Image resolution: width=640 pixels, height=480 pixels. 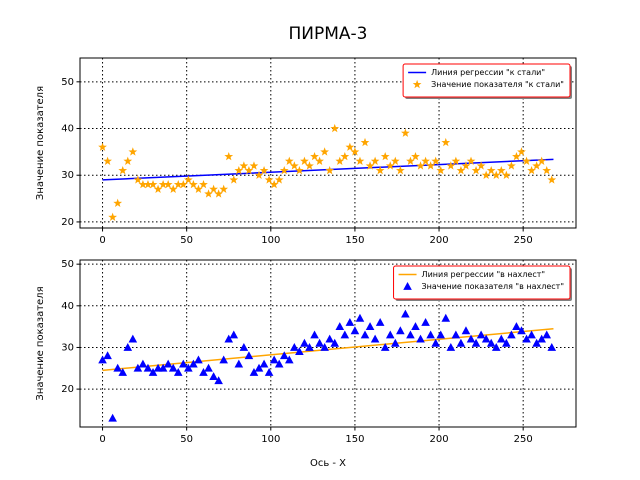 I want to click on y-tick-label: 50, so click(x=67, y=82).